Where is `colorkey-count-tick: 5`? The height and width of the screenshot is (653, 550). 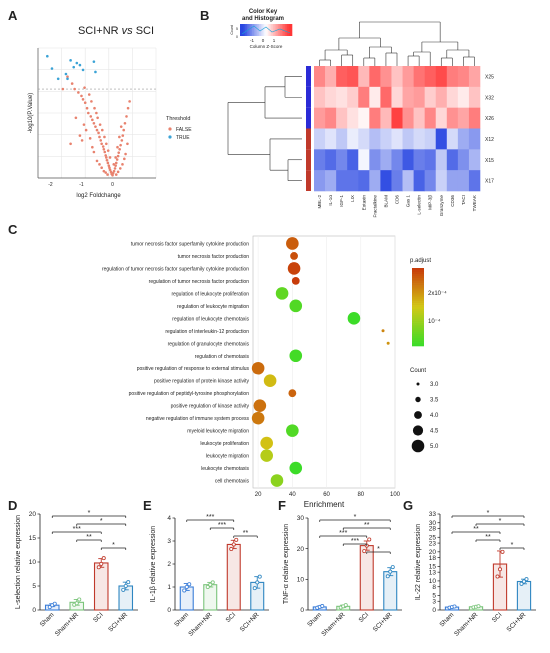
colorkey-count-tick: 5 is located at coordinates (237, 29).